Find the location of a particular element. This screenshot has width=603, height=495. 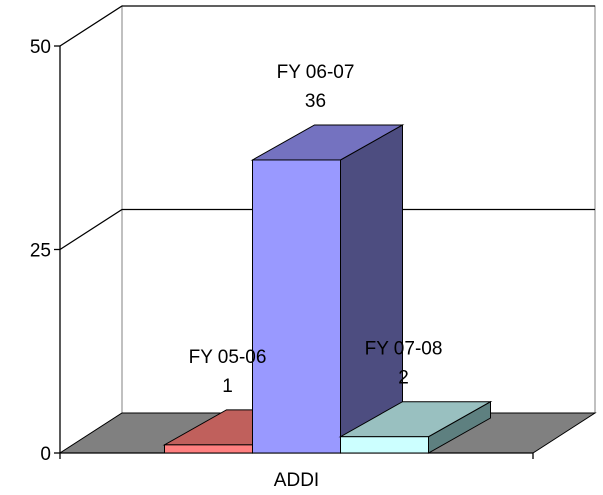

data-label-series-name: FY 06-07 is located at coordinates (316, 72).